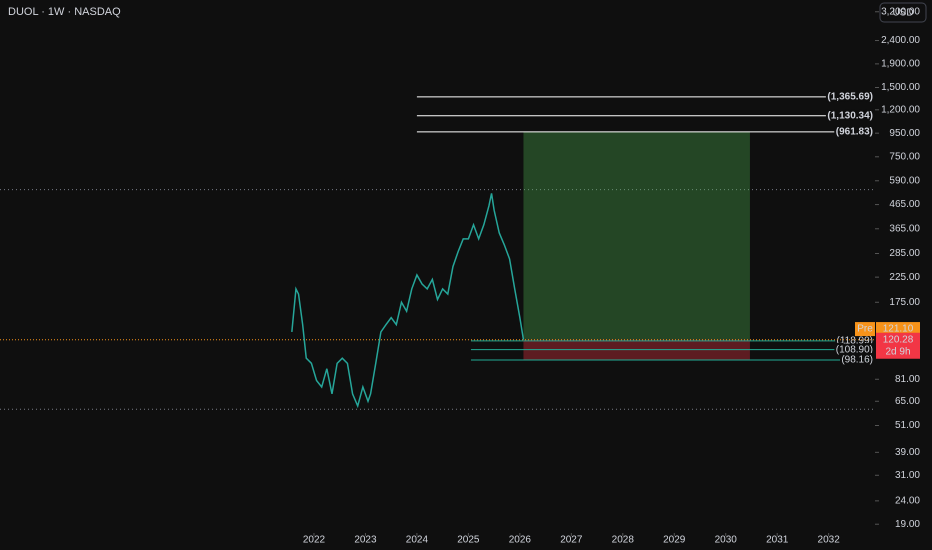  What do you see at coordinates (907, 475) in the screenshot?
I see `y-tick-label: 31.00` at bounding box center [907, 475].